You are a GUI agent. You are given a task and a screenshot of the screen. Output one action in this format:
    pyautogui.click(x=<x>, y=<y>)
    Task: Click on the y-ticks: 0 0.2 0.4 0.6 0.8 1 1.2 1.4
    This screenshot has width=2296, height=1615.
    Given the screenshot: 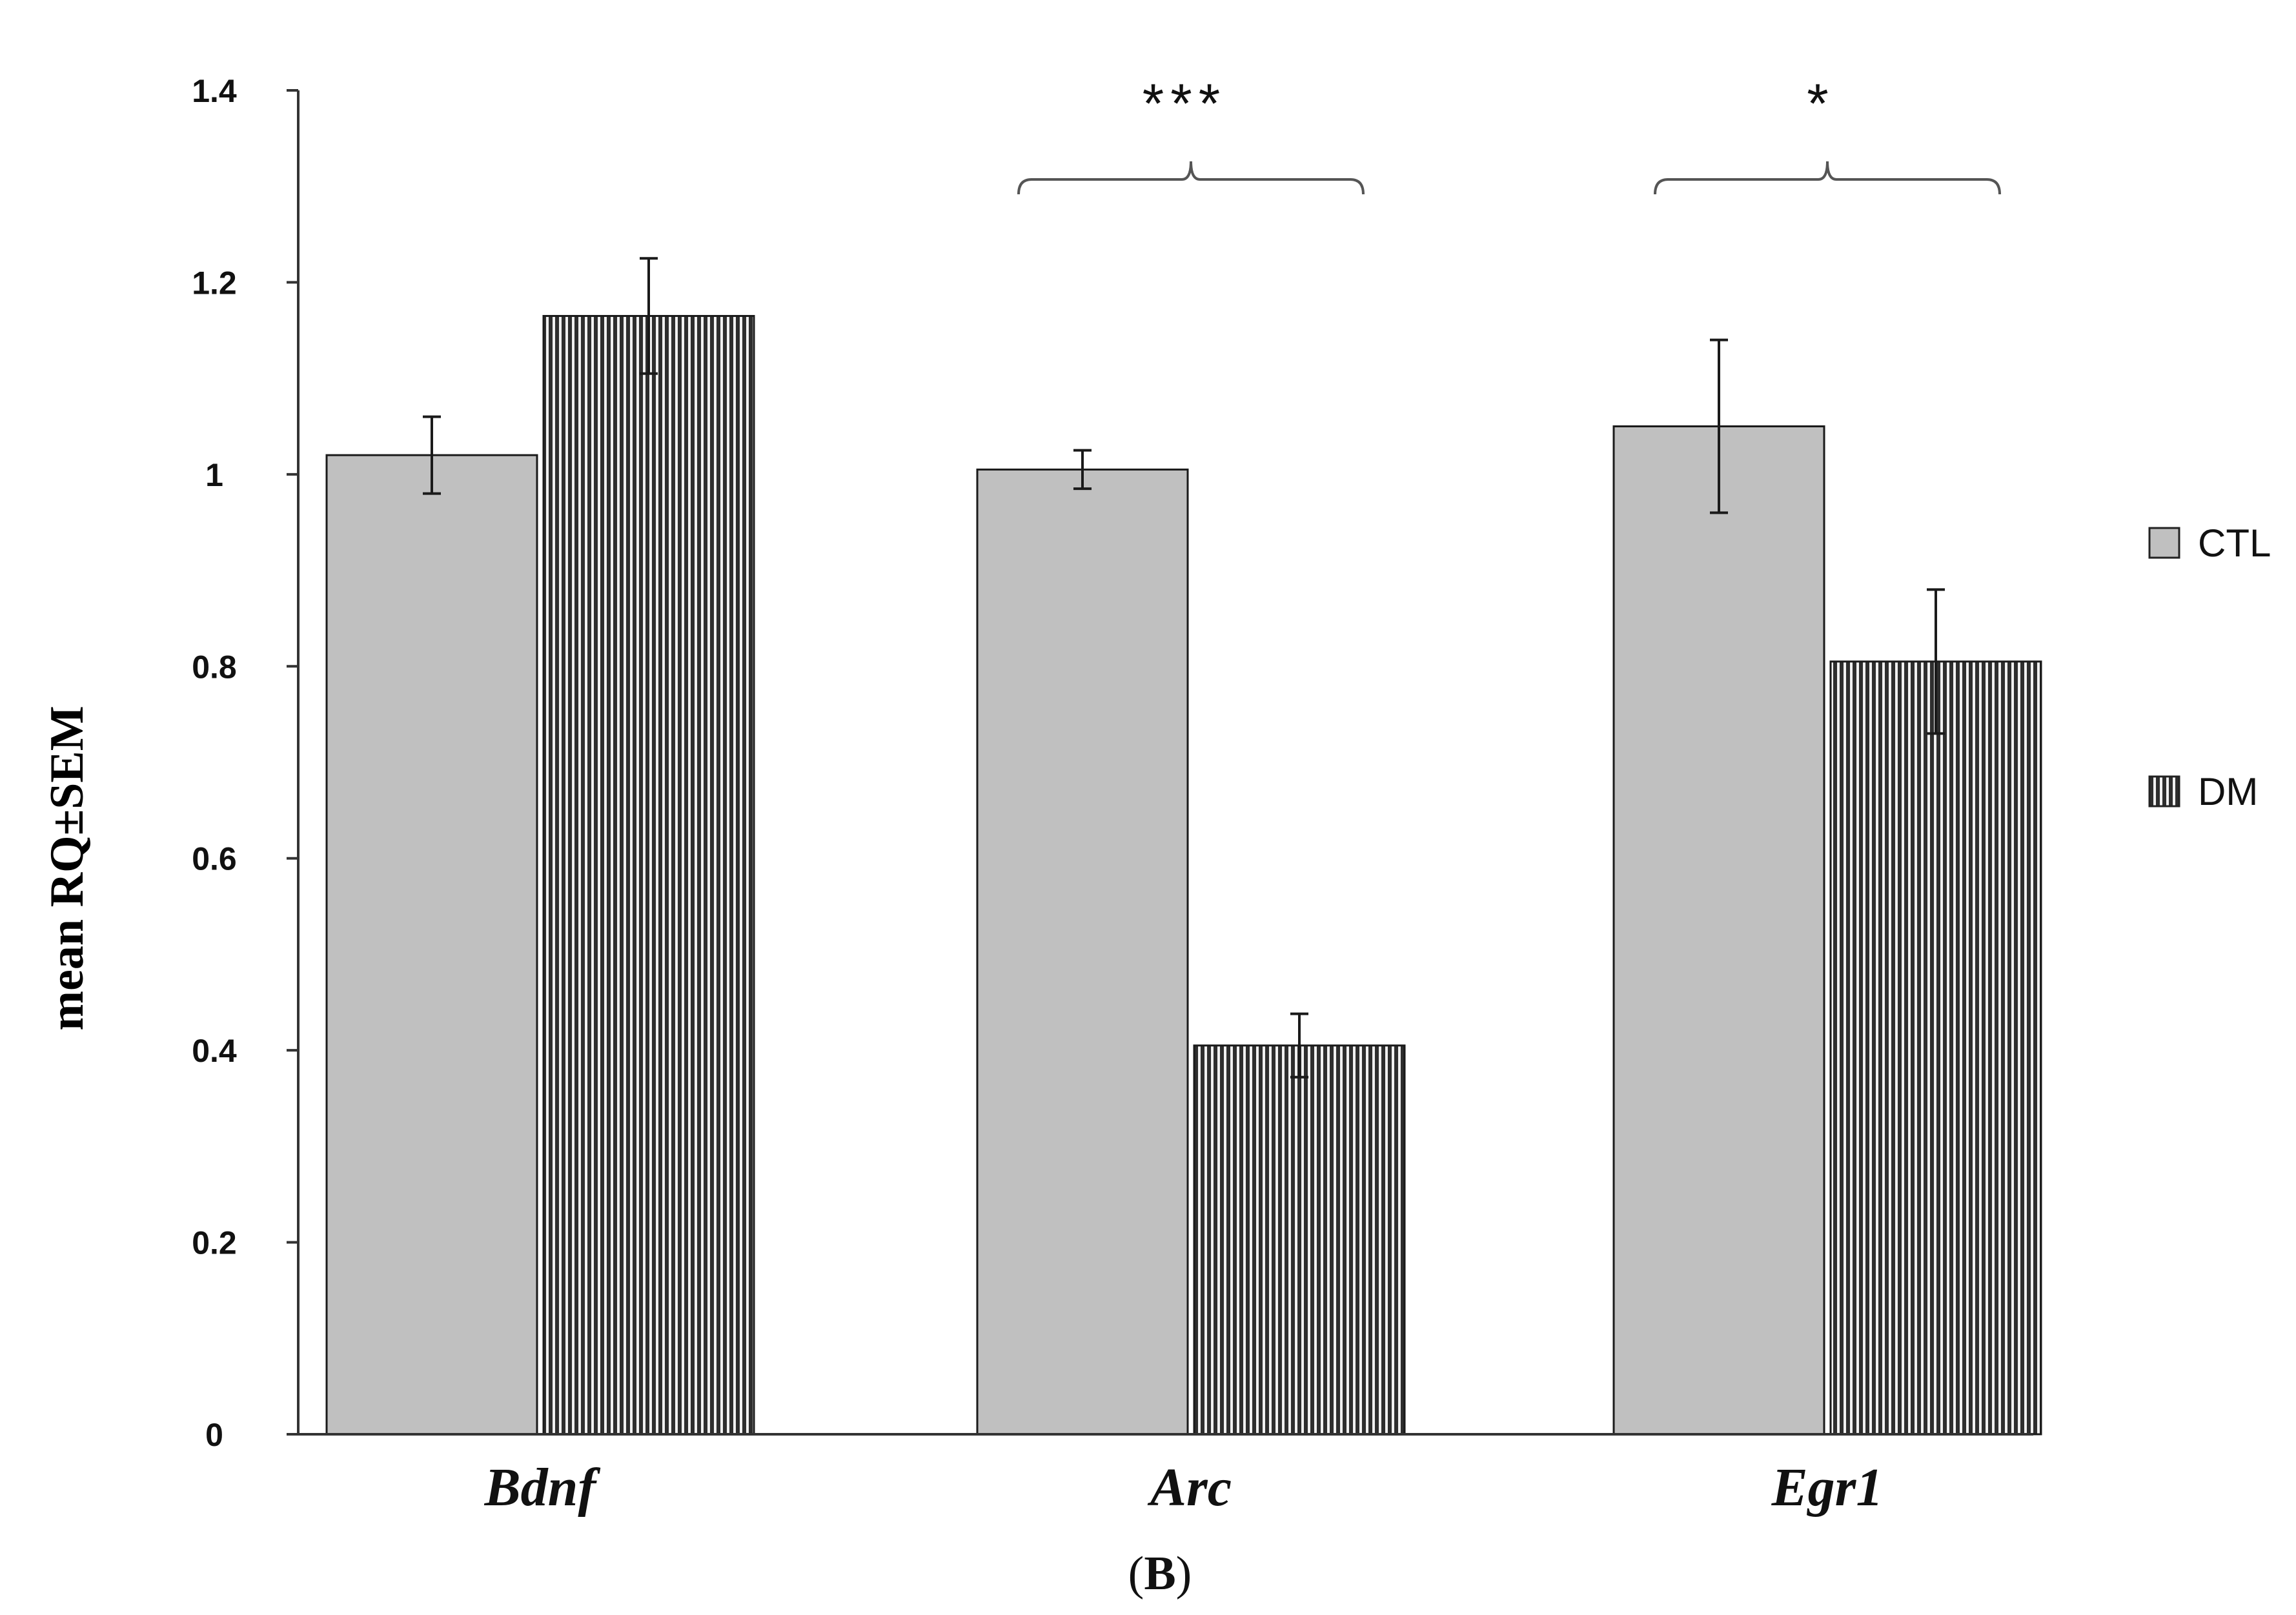 What is the action you would take?
    pyautogui.click(x=245, y=763)
    